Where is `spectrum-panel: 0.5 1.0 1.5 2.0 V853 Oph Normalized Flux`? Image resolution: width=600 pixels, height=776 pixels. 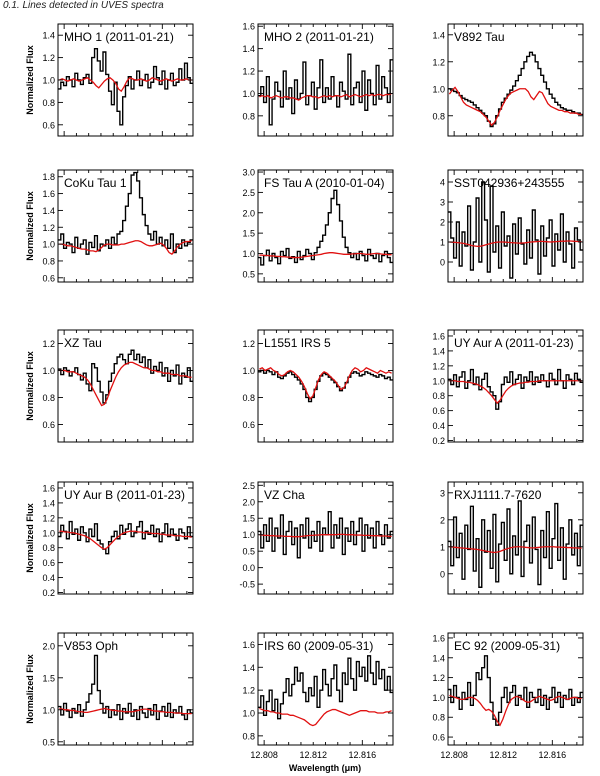 spectrum-panel: 0.5 1.0 1.5 2.0 V853 Oph Normalized Flux is located at coordinates (109, 689).